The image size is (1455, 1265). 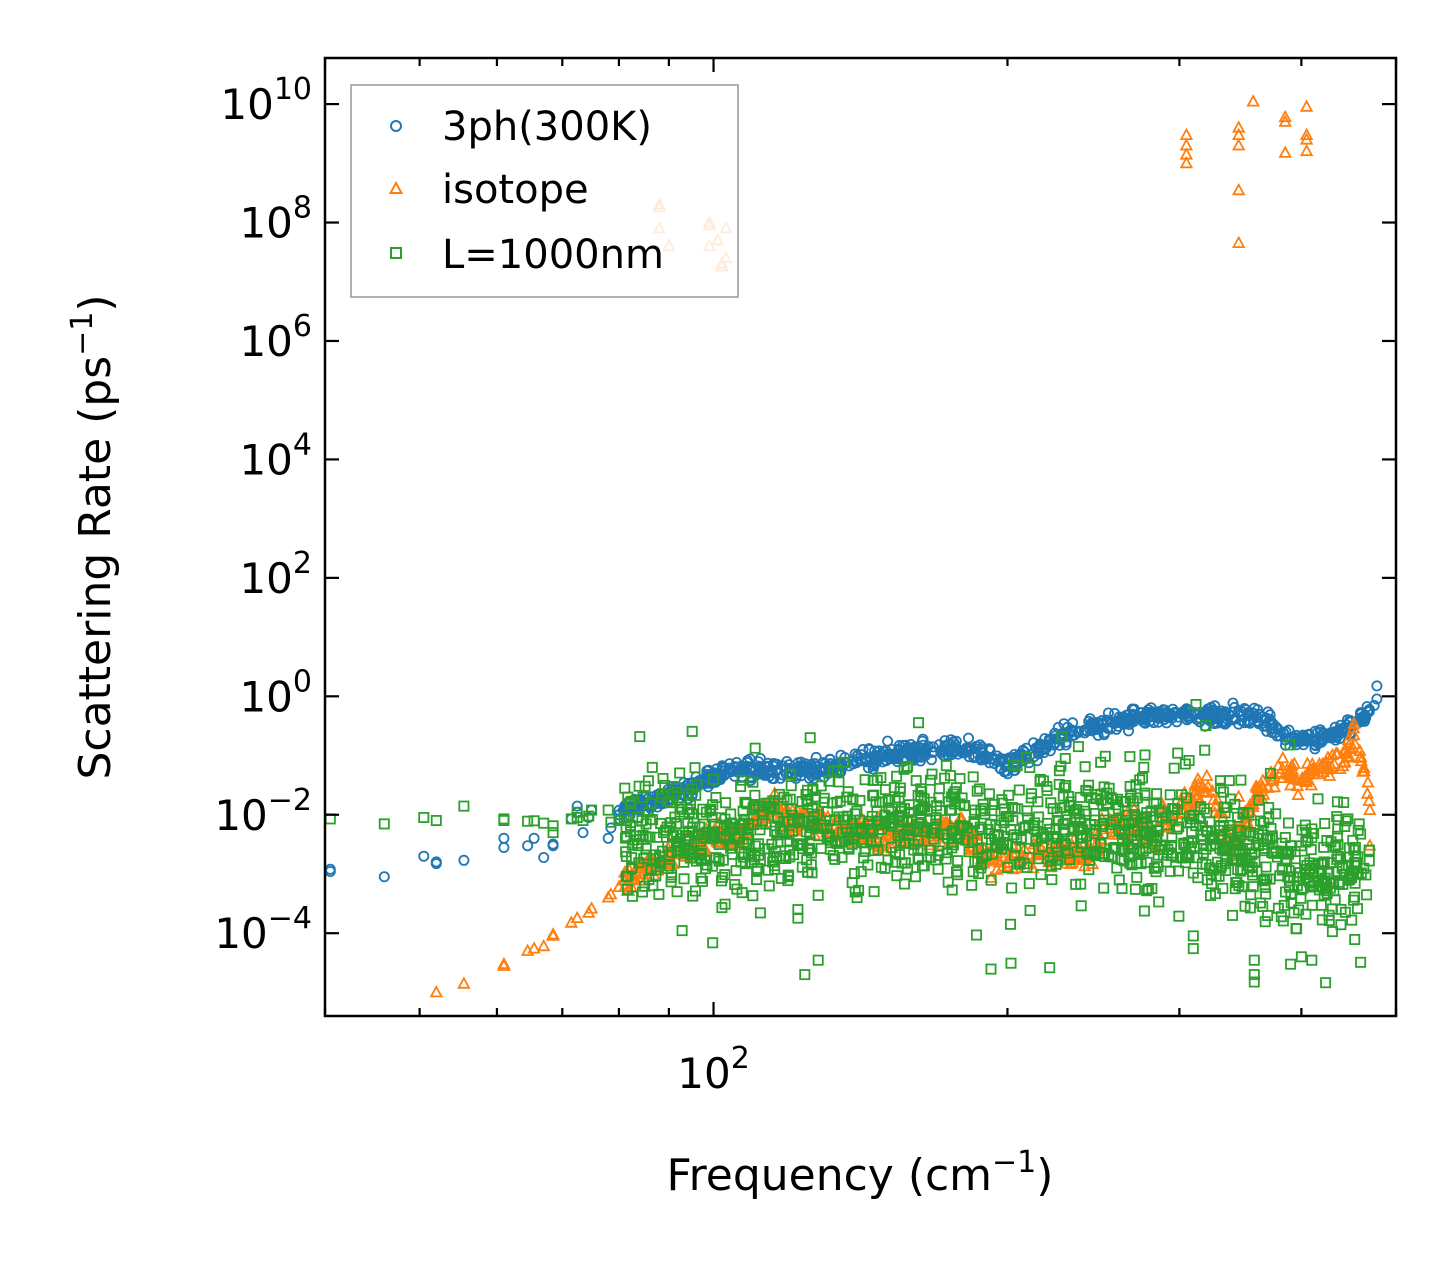 What do you see at coordinates (1014, 1162) in the screenshot?
I see `x-axis-label-sup: −1` at bounding box center [1014, 1162].